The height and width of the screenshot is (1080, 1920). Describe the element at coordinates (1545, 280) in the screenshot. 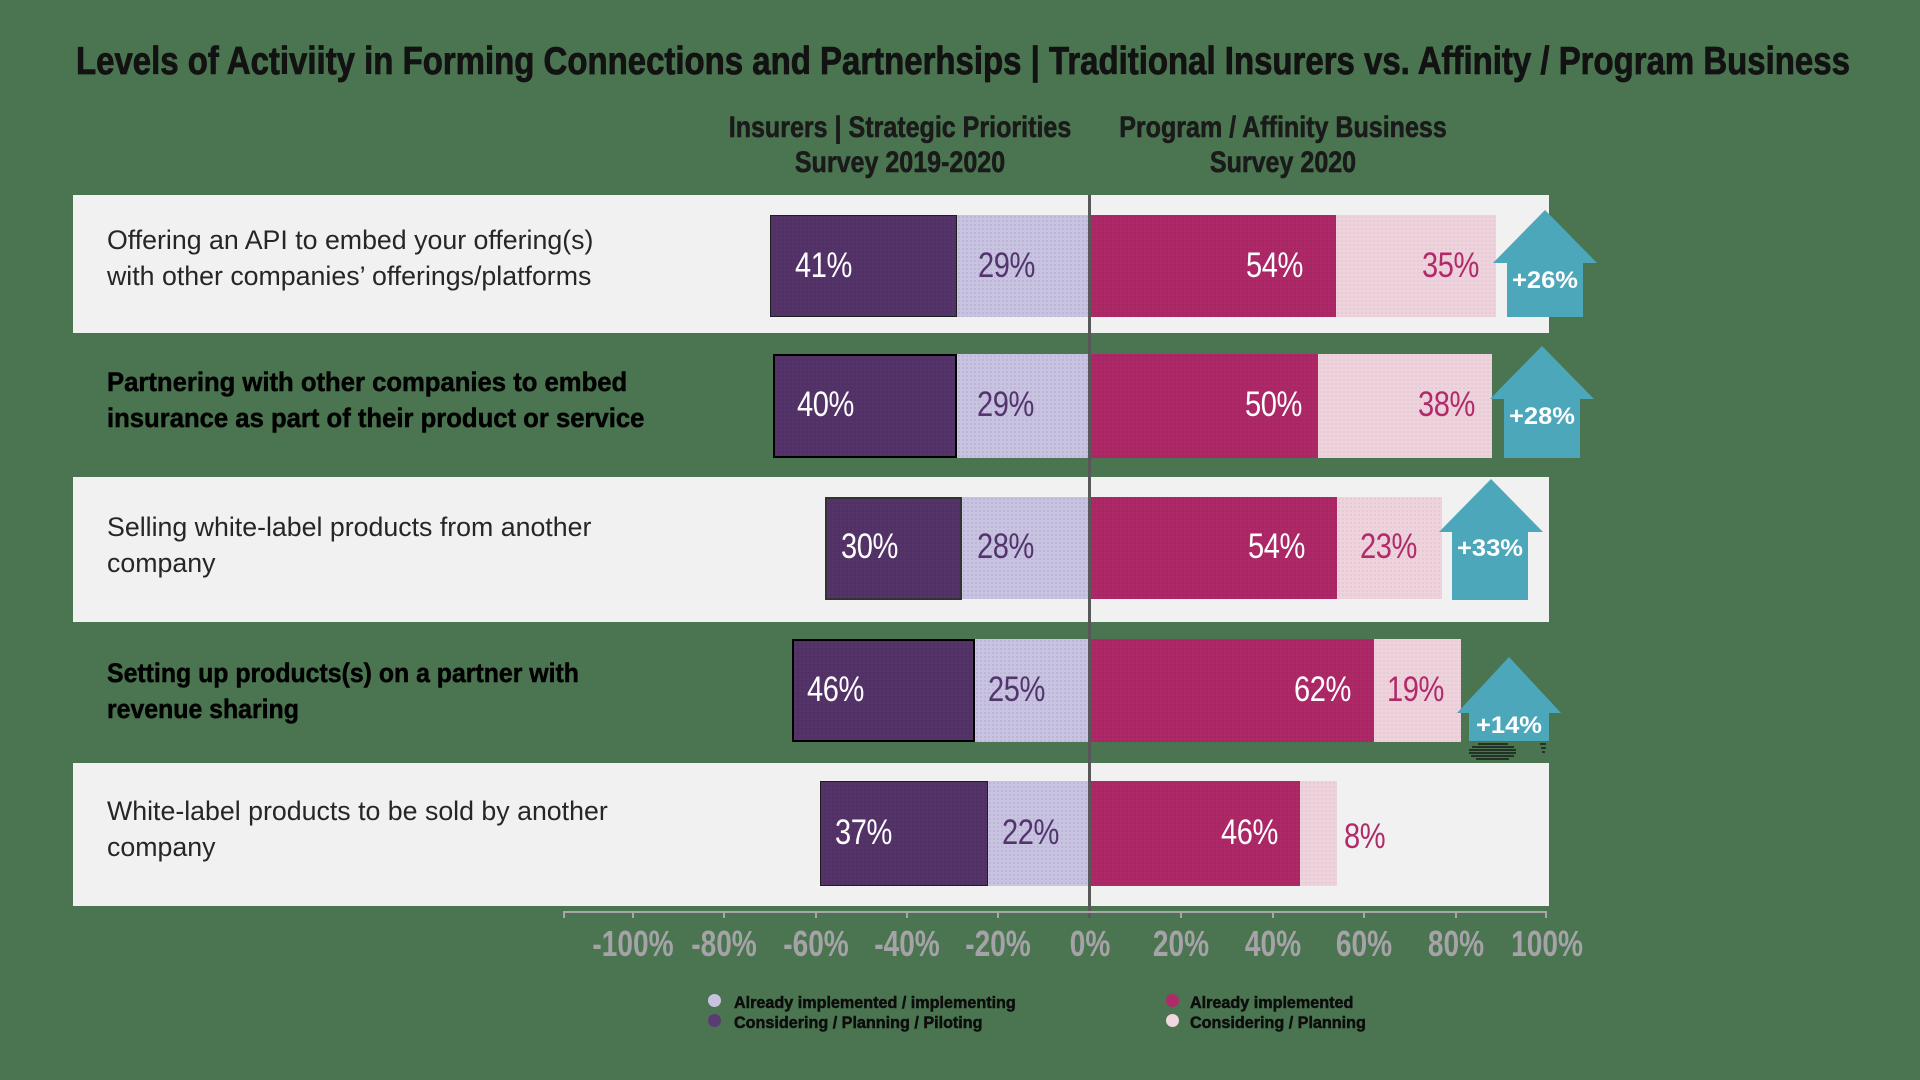

I see `svg-text: +26%` at that location.